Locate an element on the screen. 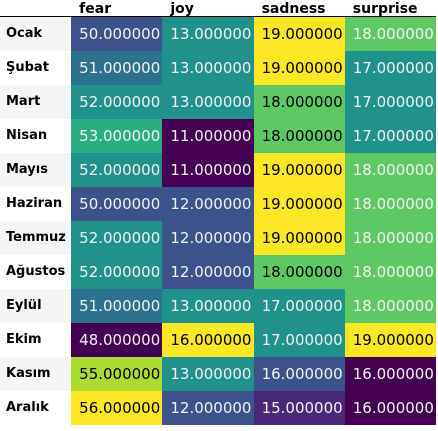  row-label: Ocak is located at coordinates (36, 33).